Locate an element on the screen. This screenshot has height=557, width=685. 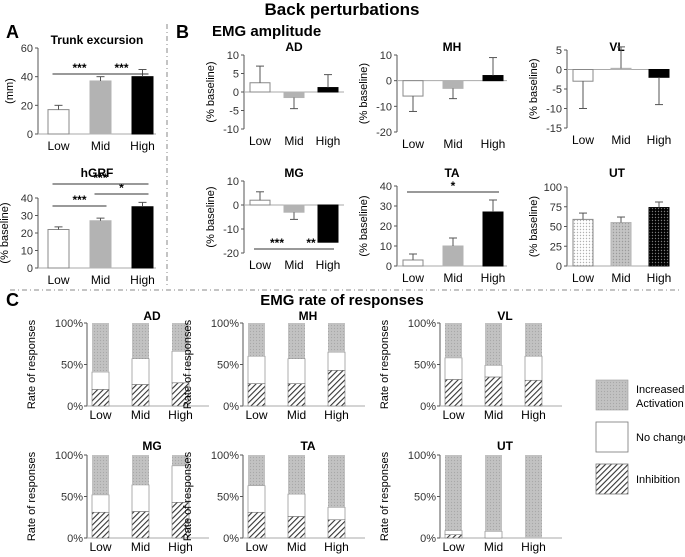
segment-inhibition-mid is located at coordinates (296, 527).